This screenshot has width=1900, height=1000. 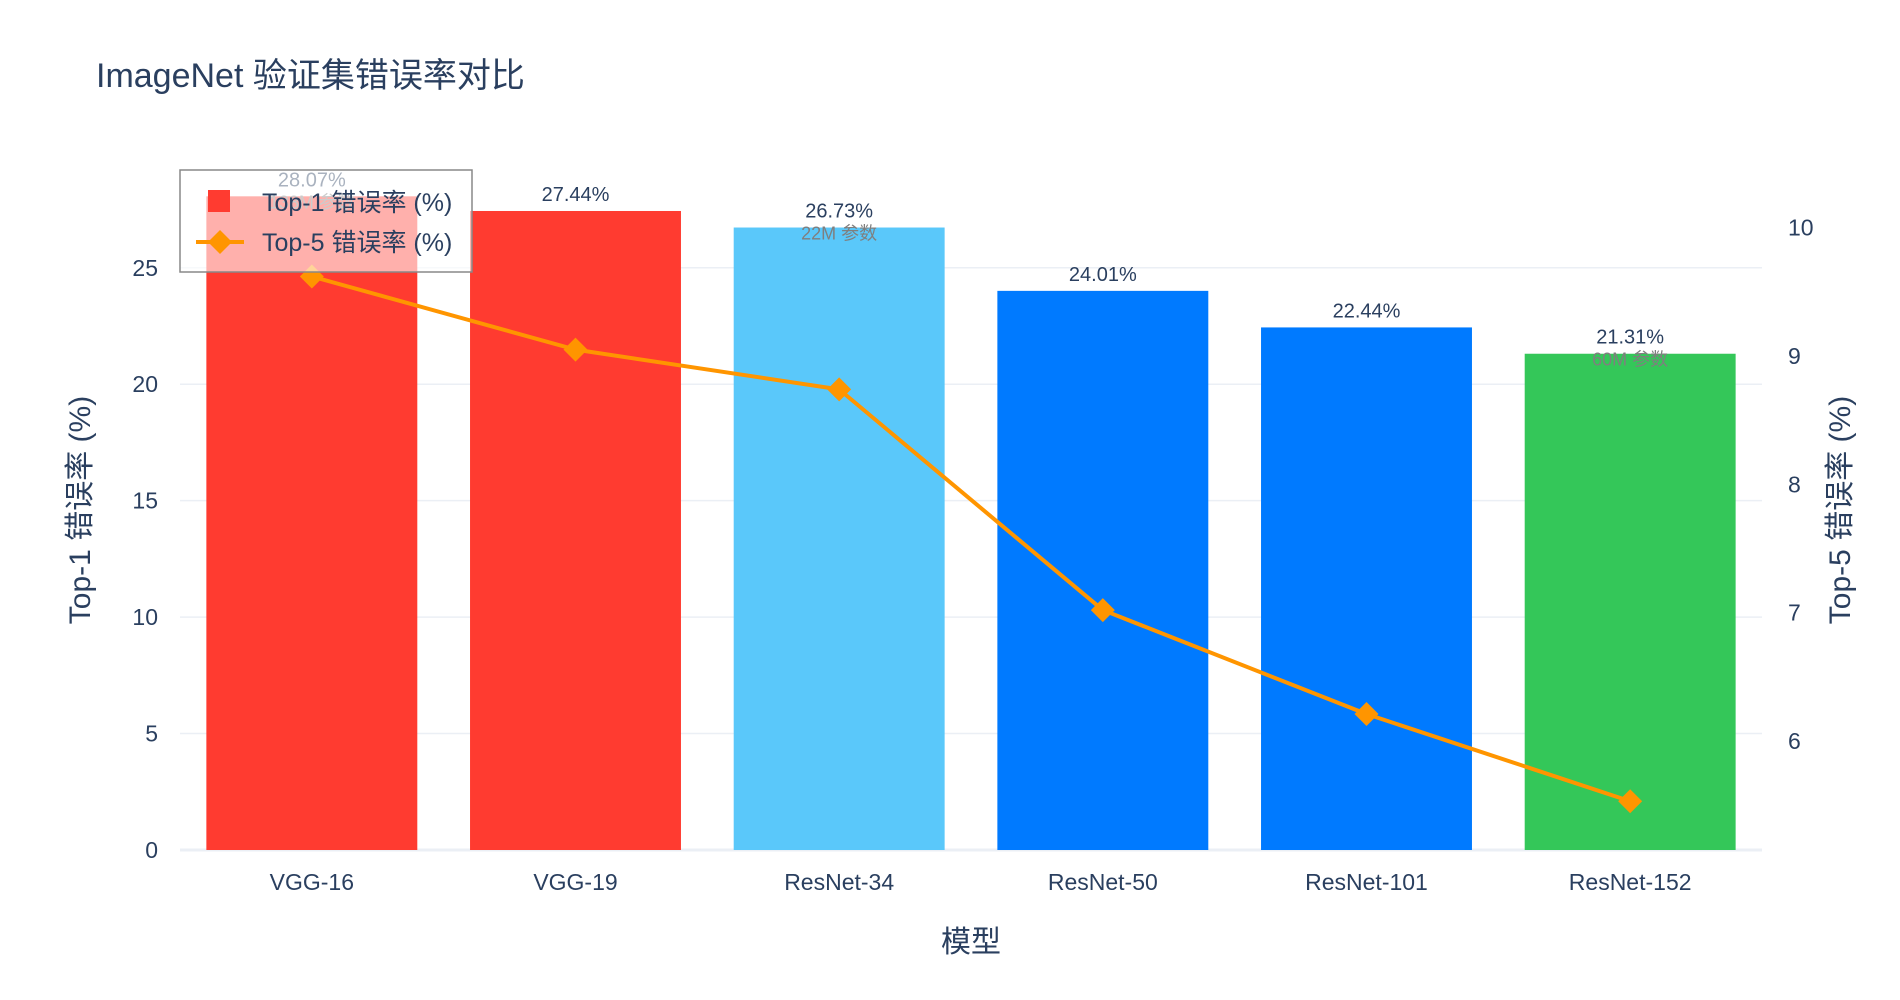 I want to click on bar-value-label: 27.44%, so click(x=576, y=195).